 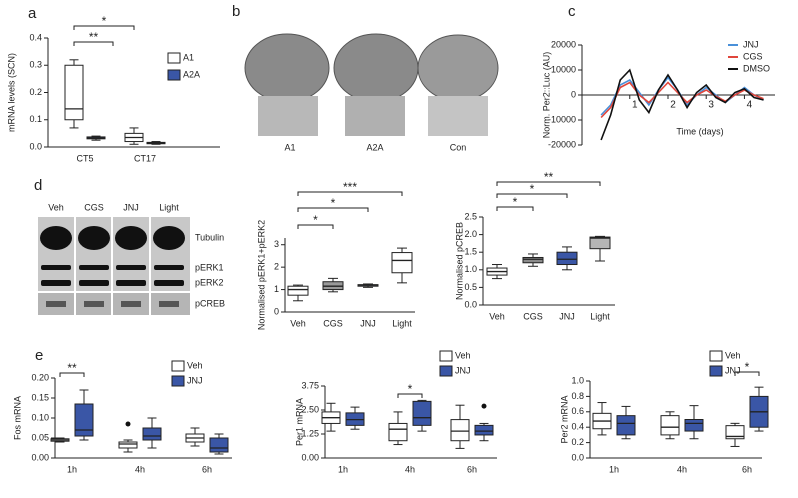 I want to click on y-tick-label: 1.25, so click(x=310, y=433).